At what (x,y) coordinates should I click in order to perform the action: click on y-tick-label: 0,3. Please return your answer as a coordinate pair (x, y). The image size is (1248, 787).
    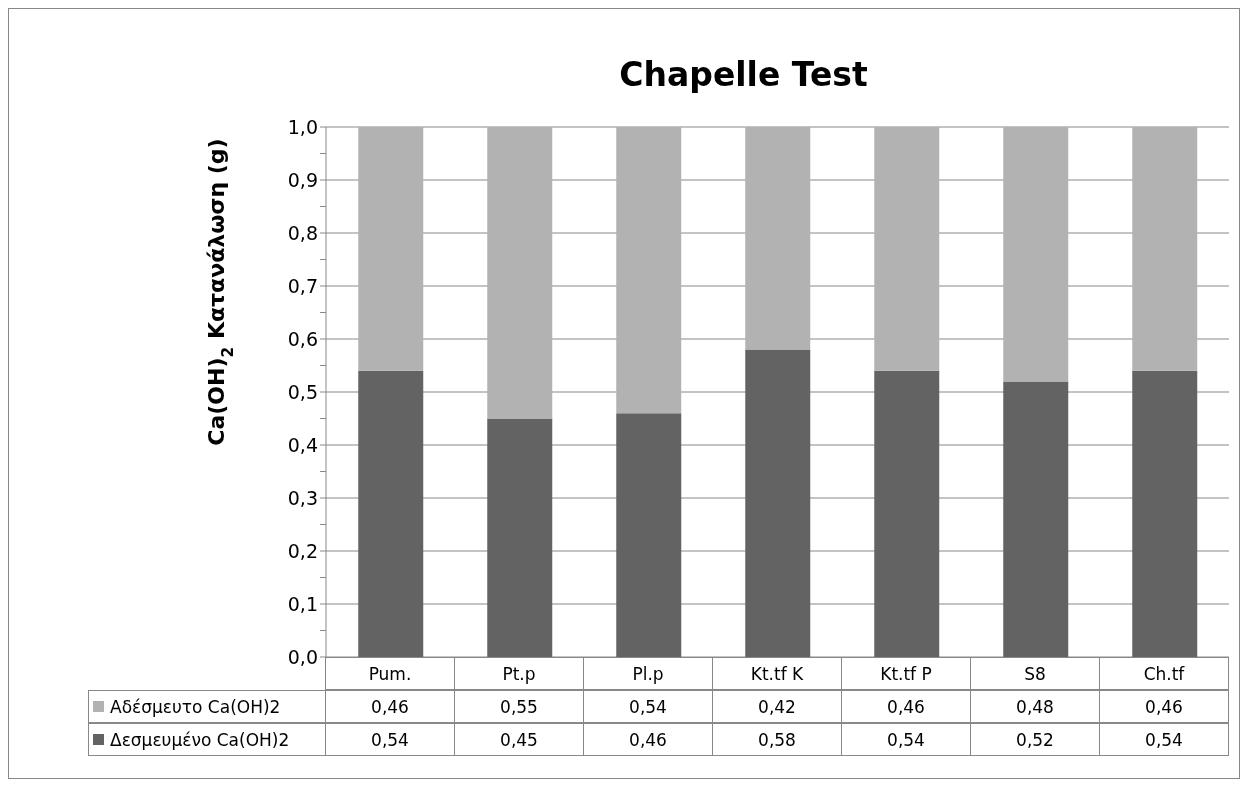
    Looking at the image, I should click on (302, 497).